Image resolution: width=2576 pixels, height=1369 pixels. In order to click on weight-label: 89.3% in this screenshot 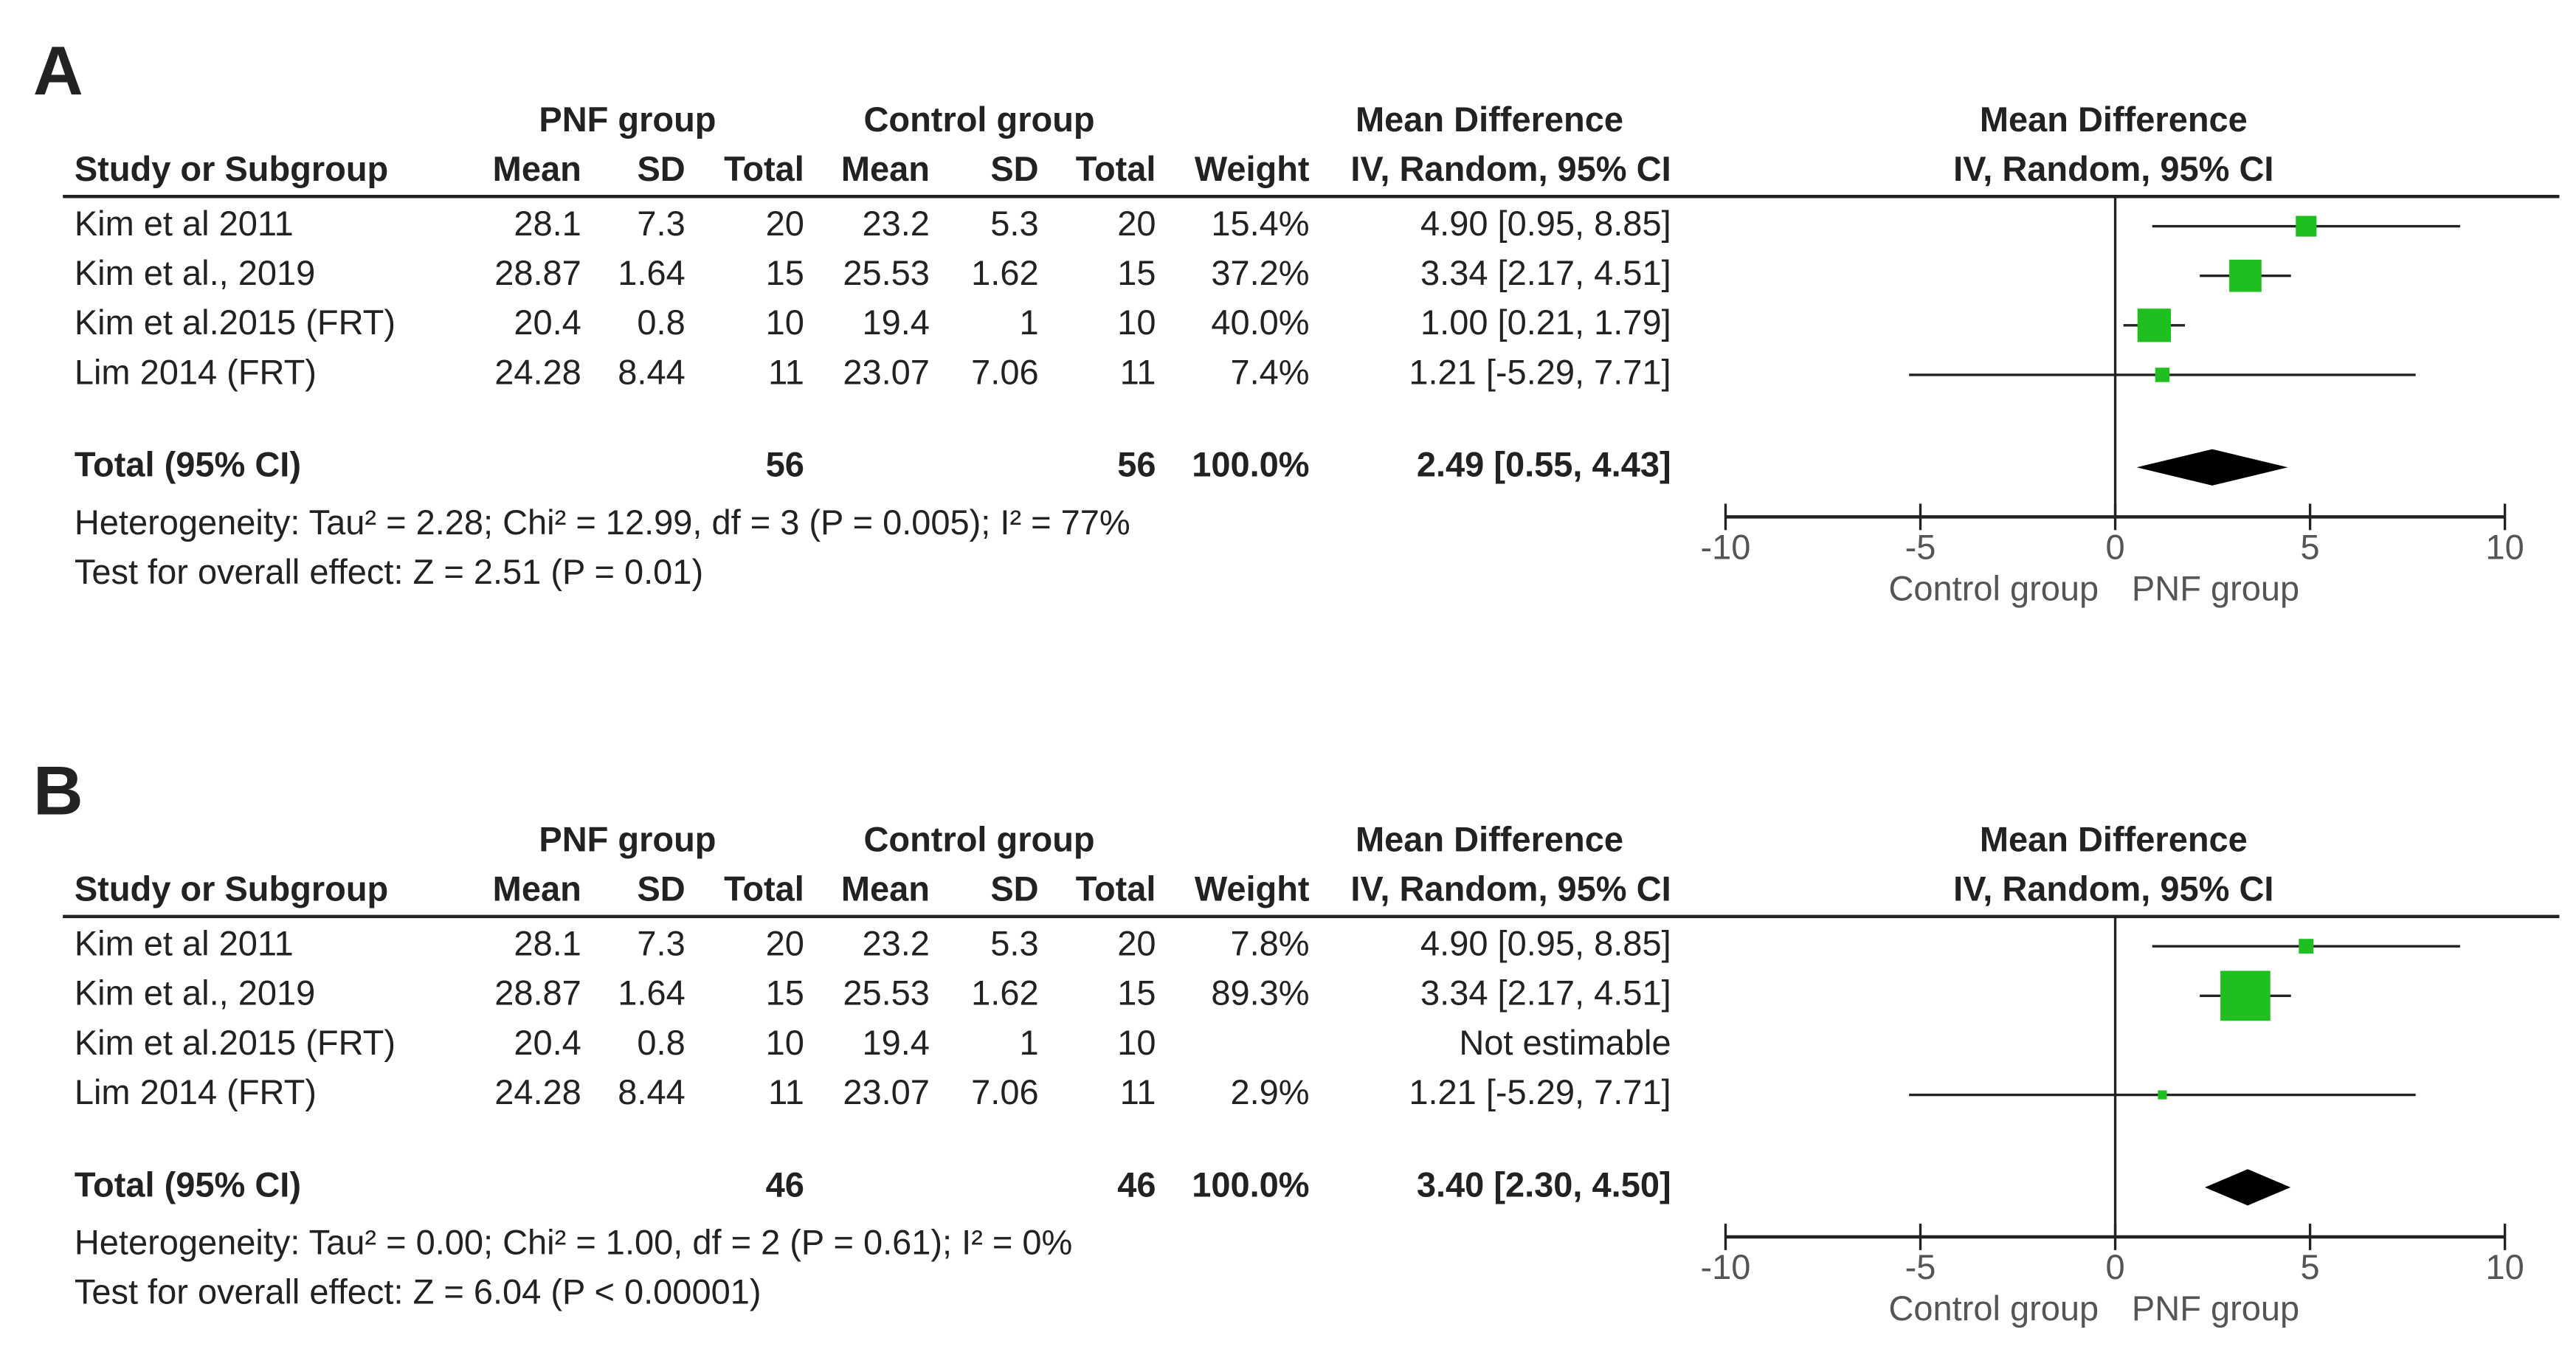, I will do `click(1260, 993)`.